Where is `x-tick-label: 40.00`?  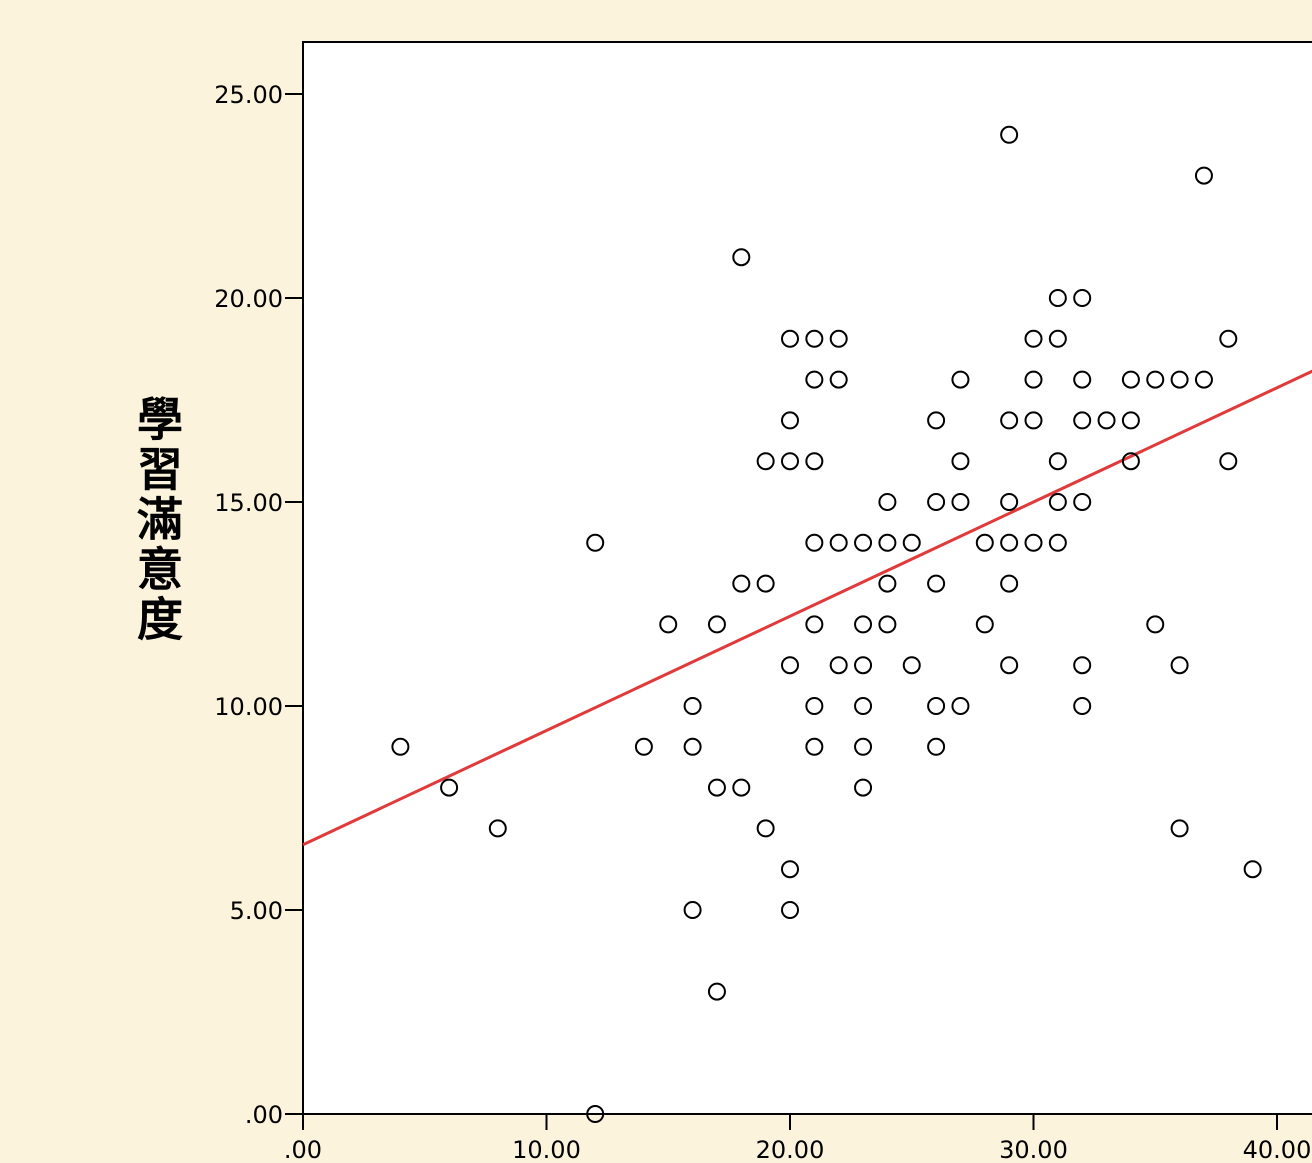
x-tick-label: 40.00 is located at coordinates (1277, 1149).